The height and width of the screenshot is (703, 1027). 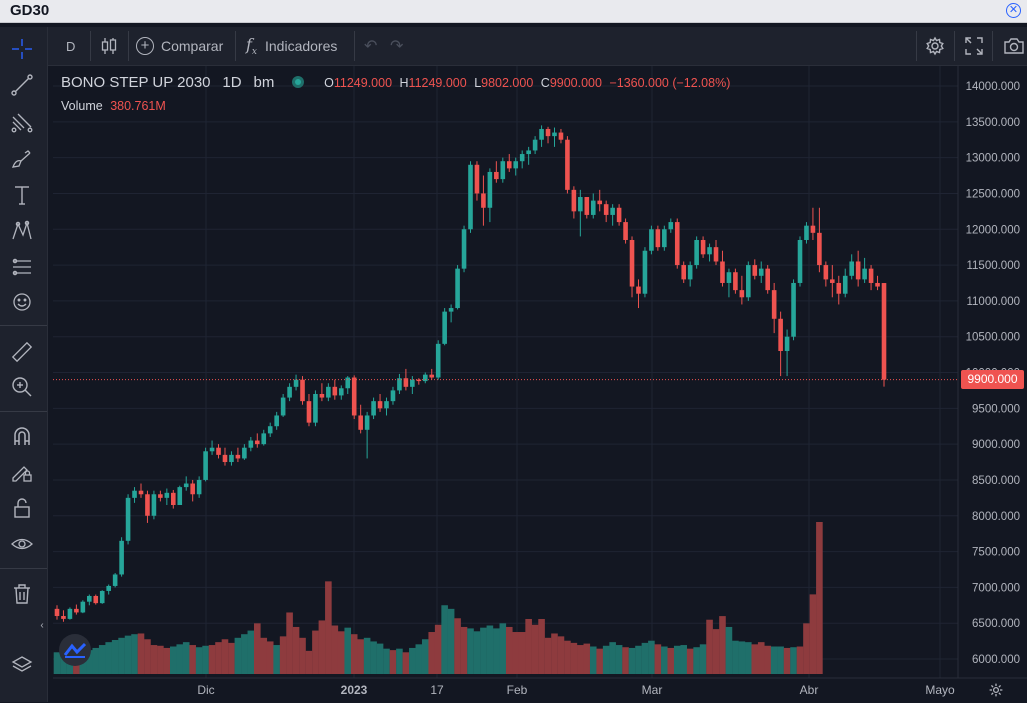 What do you see at coordinates (22, 665) in the screenshot?
I see `layers-icon` at bounding box center [22, 665].